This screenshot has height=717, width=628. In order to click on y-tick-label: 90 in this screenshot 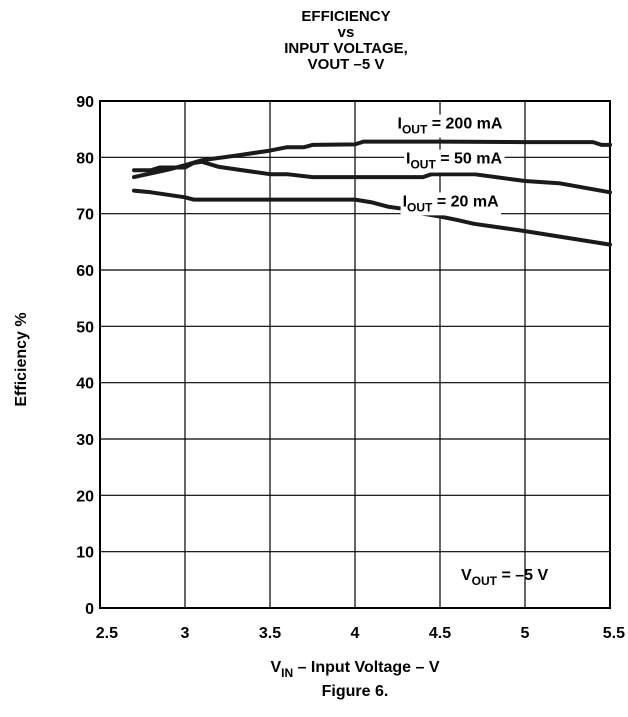, I will do `click(85, 102)`.